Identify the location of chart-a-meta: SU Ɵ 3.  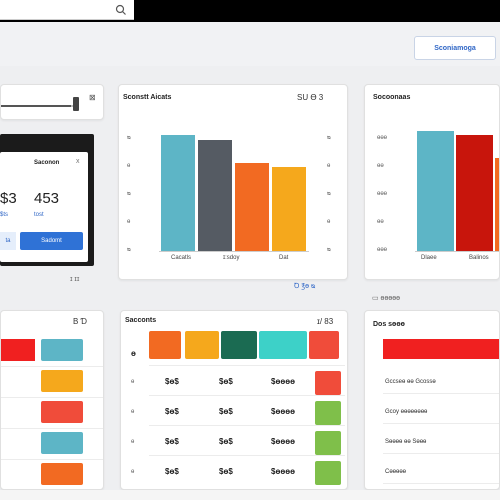
(310, 97).